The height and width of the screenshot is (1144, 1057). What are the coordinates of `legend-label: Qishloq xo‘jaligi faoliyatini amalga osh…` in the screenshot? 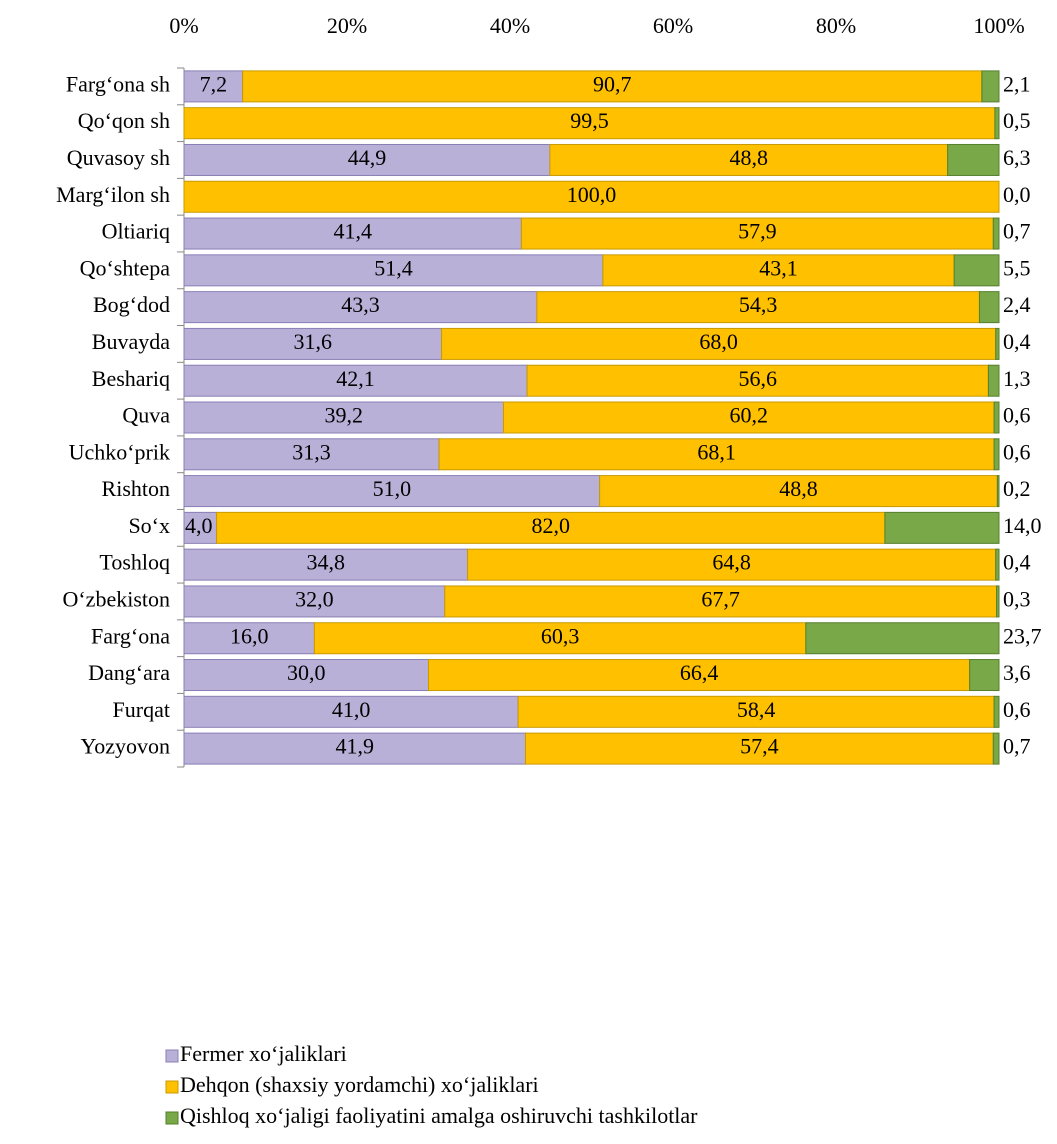 It's located at (439, 1115).